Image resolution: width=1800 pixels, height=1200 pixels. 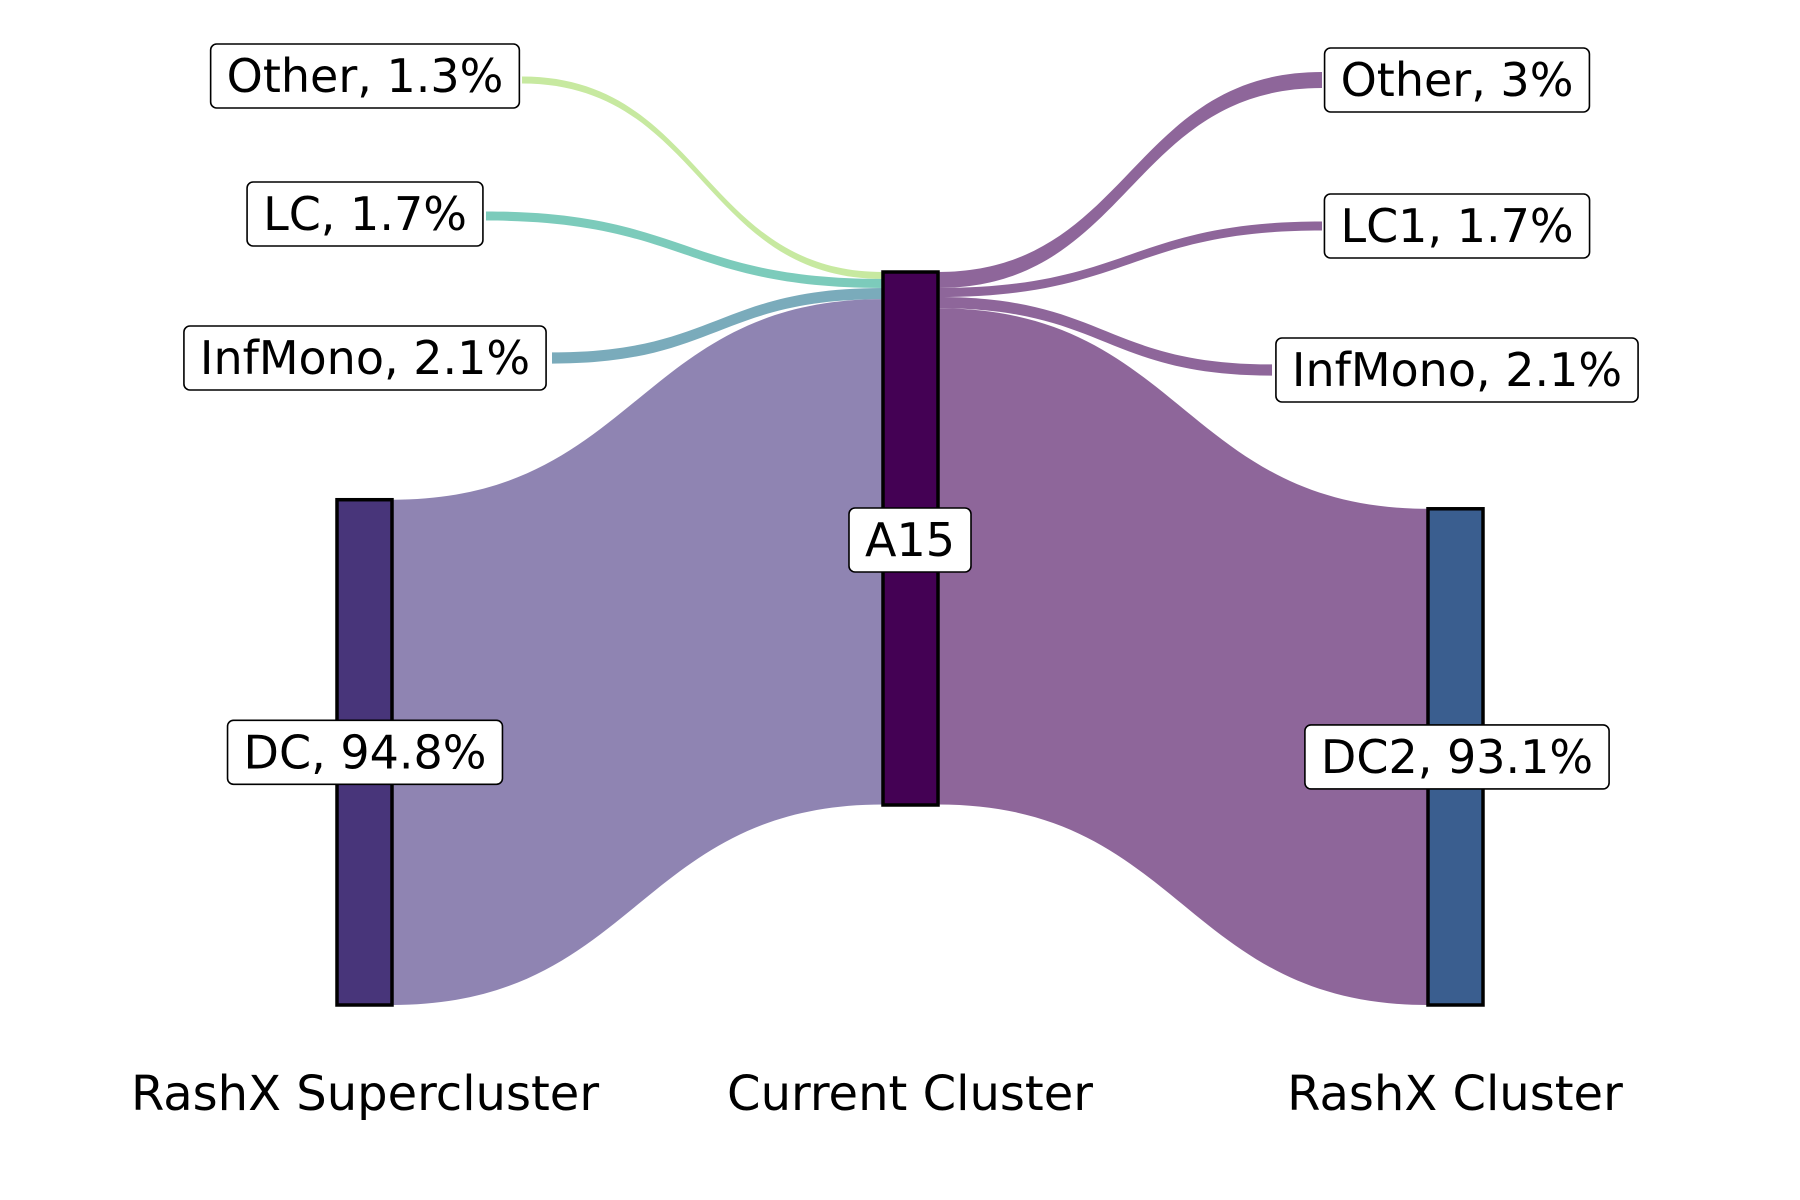 I want to click on source-label-0: Other, 1.3%, so click(x=365, y=76).